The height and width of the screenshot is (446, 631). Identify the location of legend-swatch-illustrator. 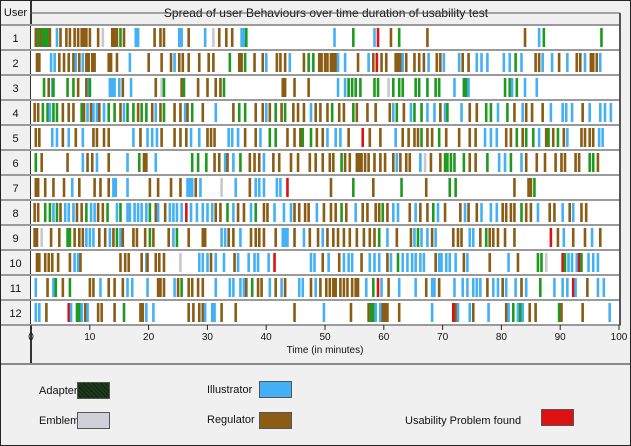
(275, 389).